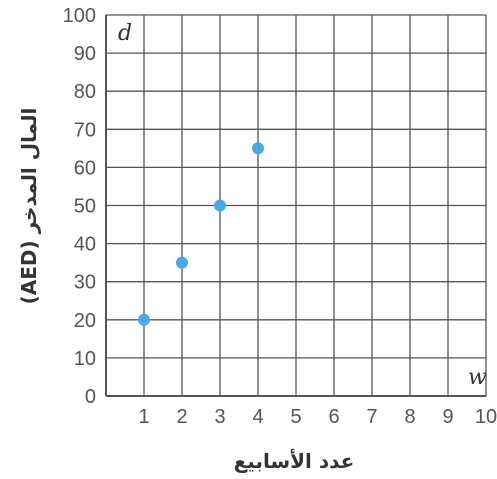  Describe the element at coordinates (447, 417) in the screenshot. I see `x-tick-label: 9` at that location.